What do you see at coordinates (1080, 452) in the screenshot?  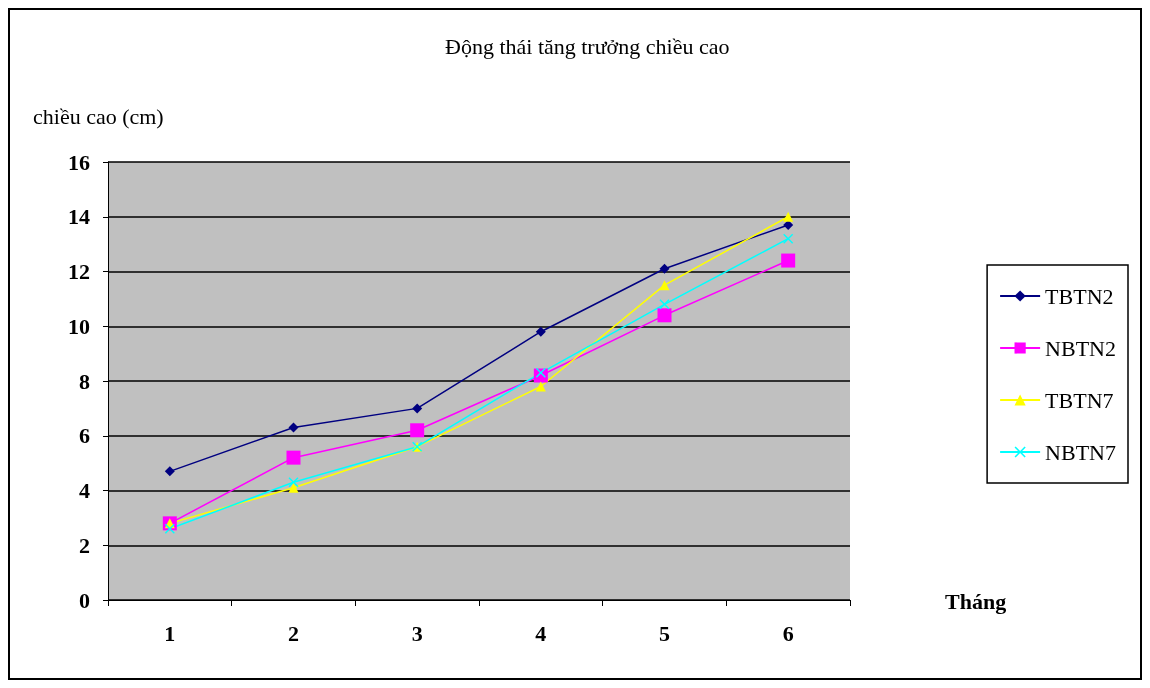 I see `legend-label: NBTN7` at bounding box center [1080, 452].